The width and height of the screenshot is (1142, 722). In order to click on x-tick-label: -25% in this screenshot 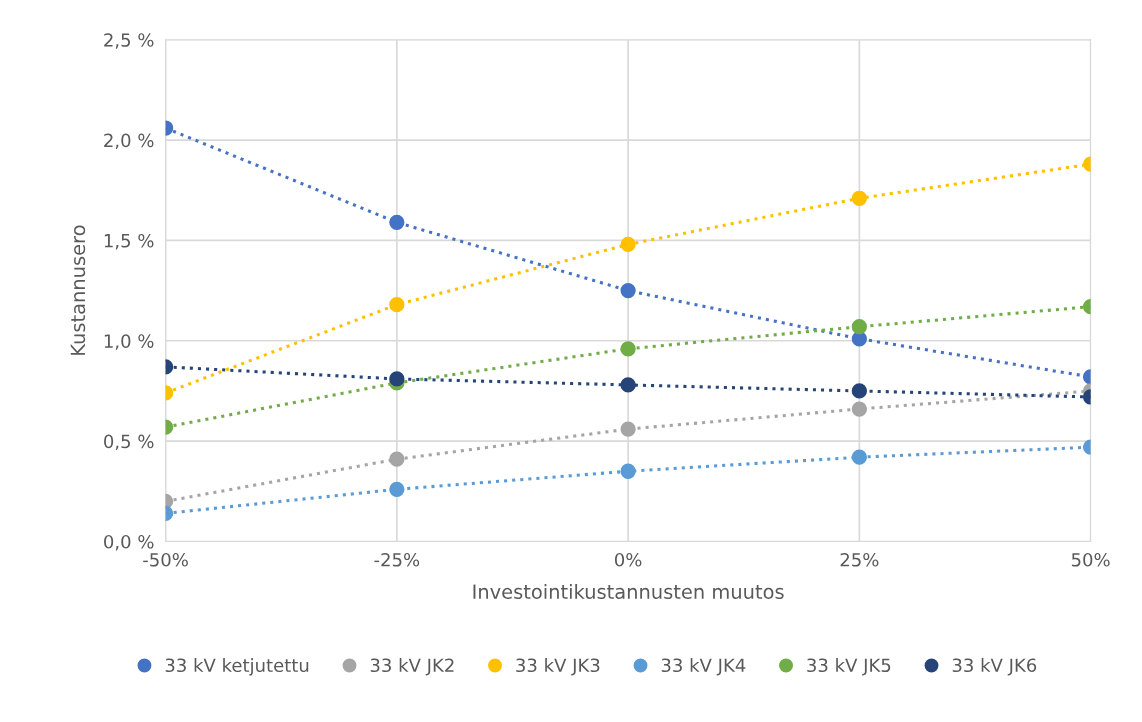, I will do `click(397, 559)`.